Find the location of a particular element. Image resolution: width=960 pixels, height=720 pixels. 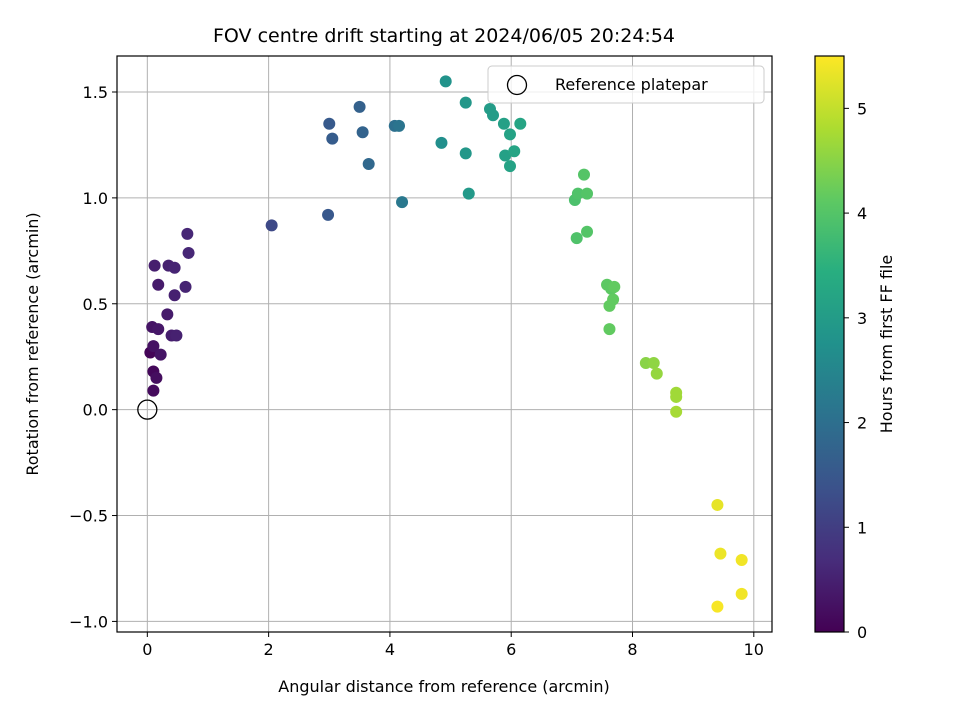

colorbar-tick-label: 3 is located at coordinates (862, 318).